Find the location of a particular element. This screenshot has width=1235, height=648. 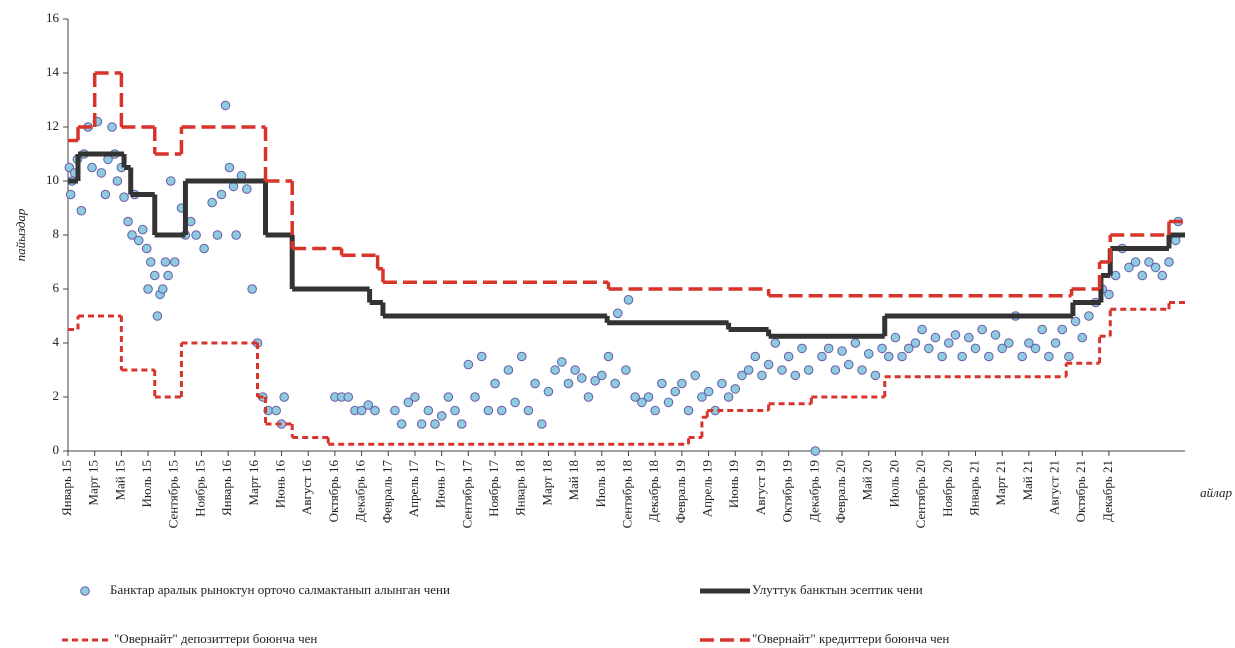

x-tick-label: Декабрь 19 is located at coordinates (813, 491).